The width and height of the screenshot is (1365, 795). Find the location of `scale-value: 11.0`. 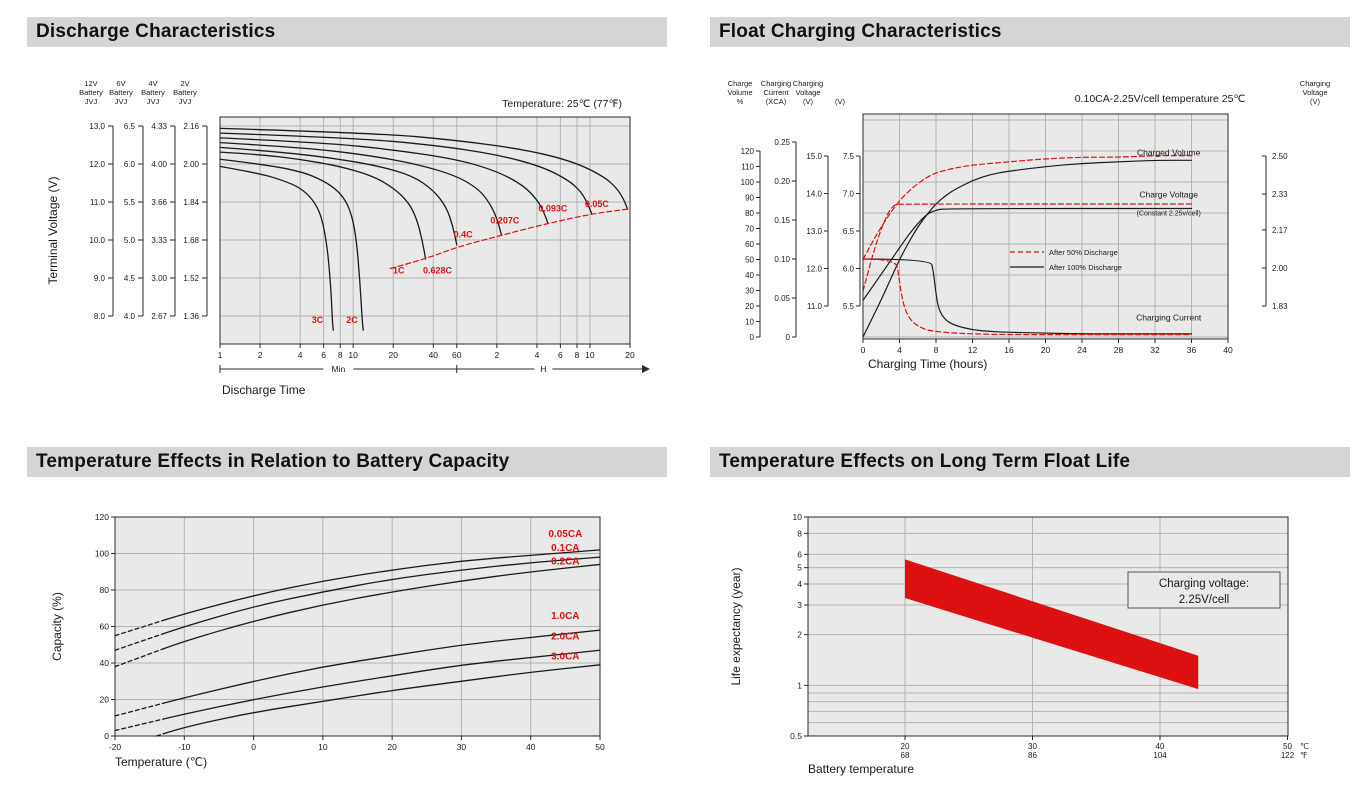

scale-value: 11.0 is located at coordinates (98, 202).